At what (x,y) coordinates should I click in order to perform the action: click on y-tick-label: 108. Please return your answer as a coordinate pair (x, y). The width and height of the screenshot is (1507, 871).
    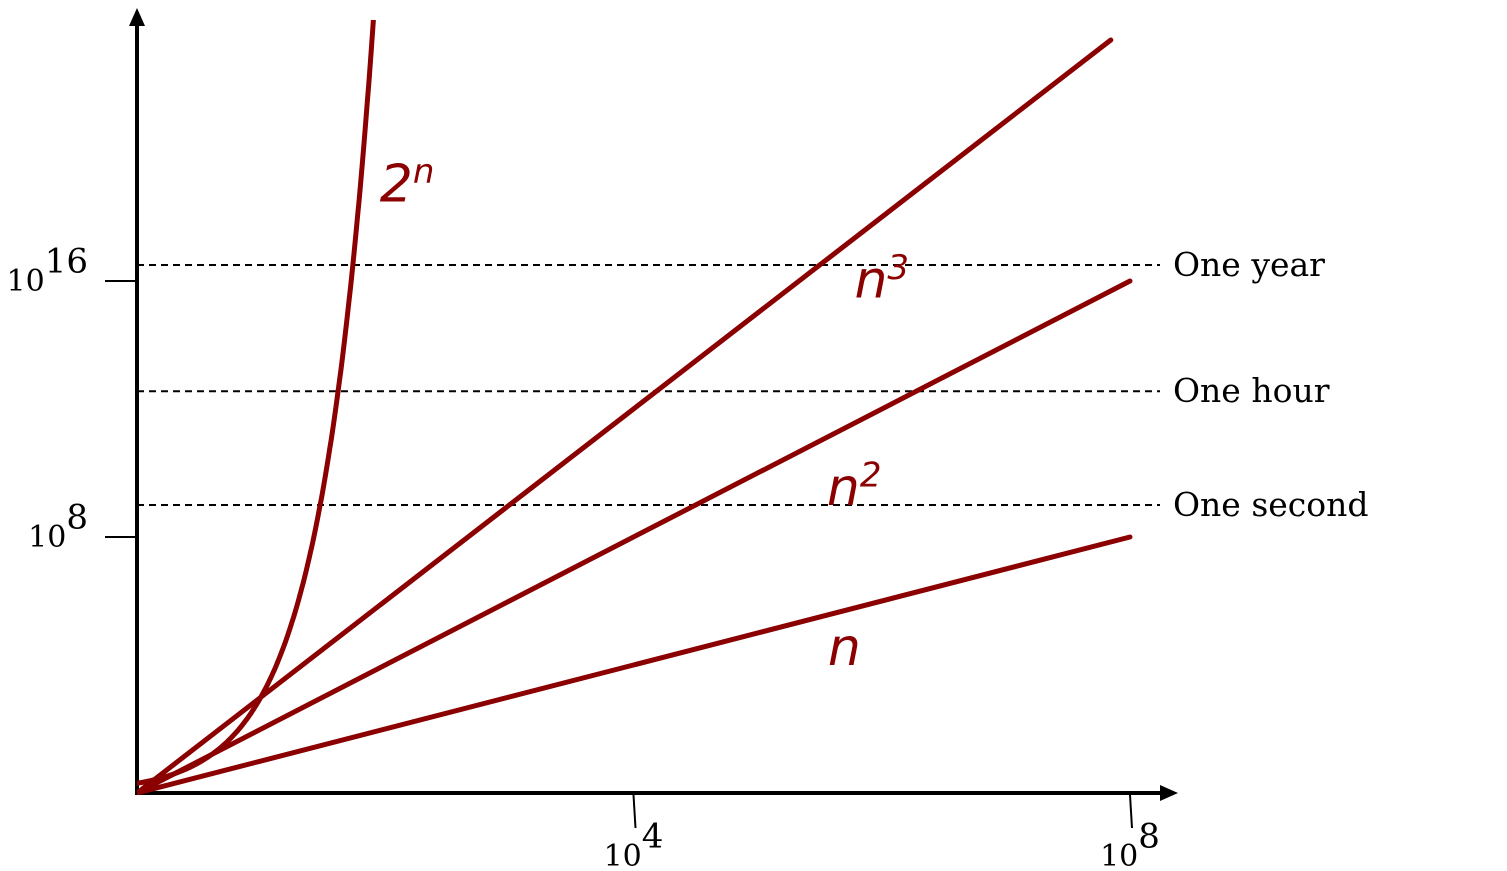
    Looking at the image, I should click on (58, 526).